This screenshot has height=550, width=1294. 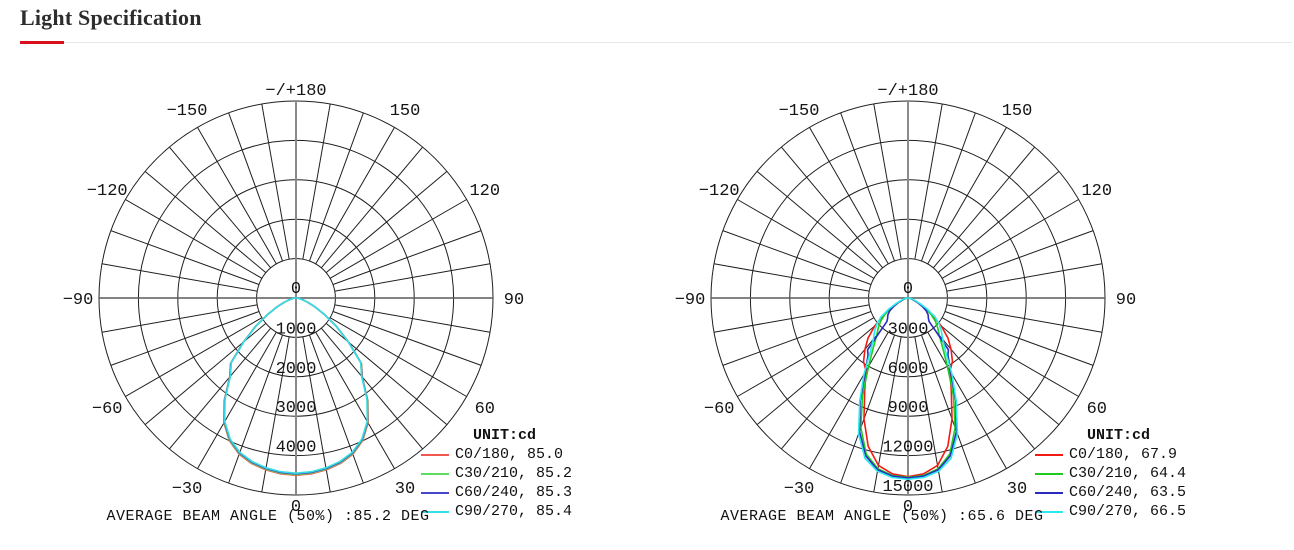 I want to click on legend-entry-label: C60/240, 85.3, so click(x=514, y=492).